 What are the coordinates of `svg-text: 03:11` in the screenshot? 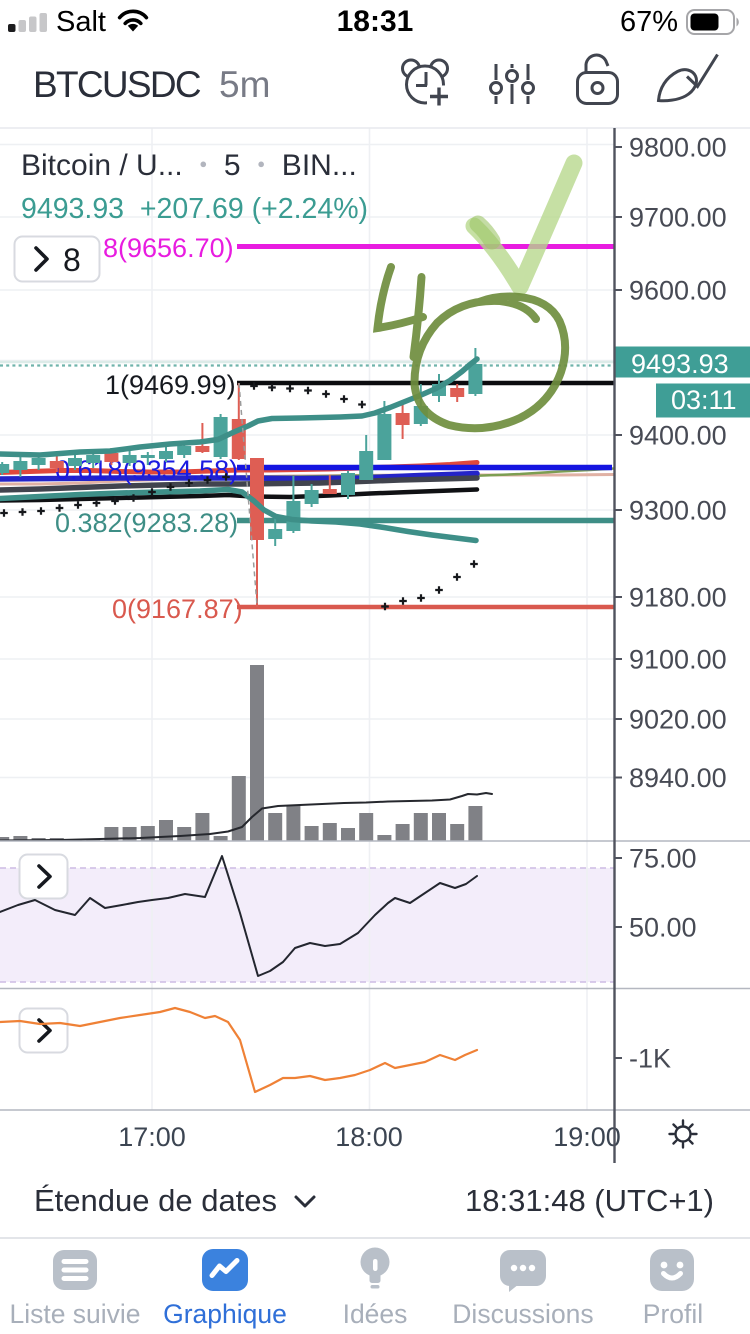 It's located at (704, 400).